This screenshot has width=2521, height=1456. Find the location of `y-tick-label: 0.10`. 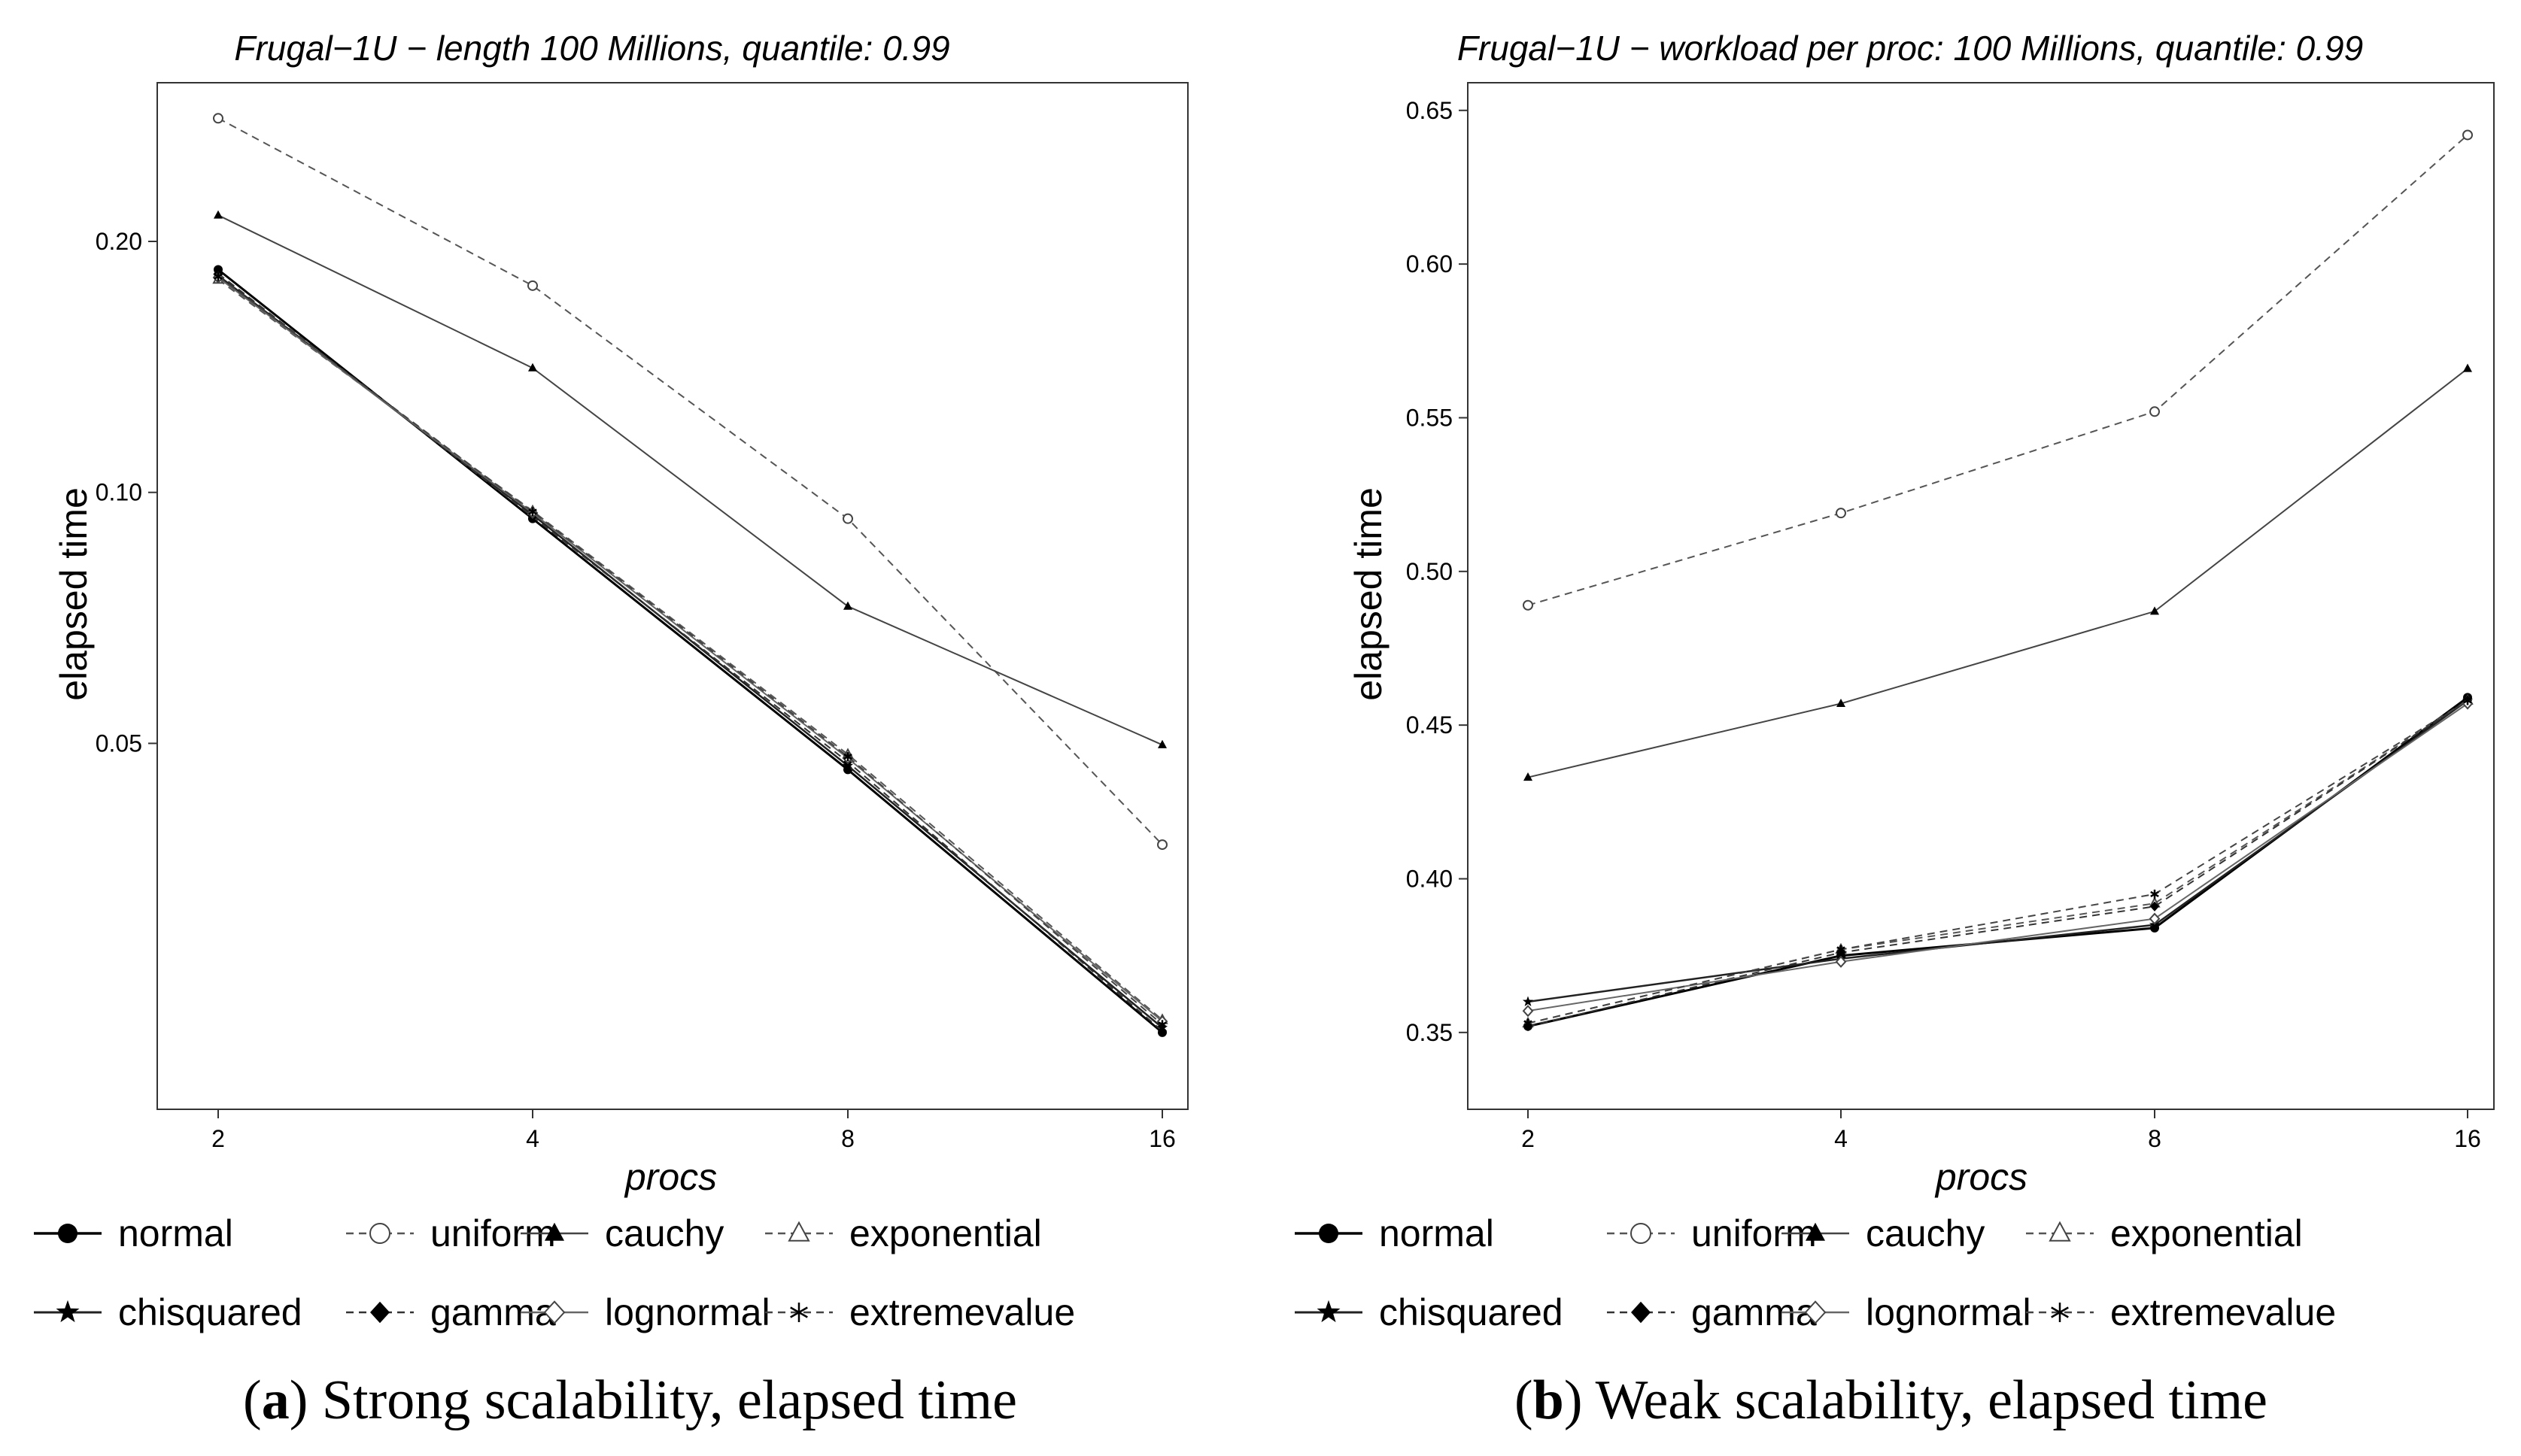

y-tick-label: 0.10 is located at coordinates (119, 492).